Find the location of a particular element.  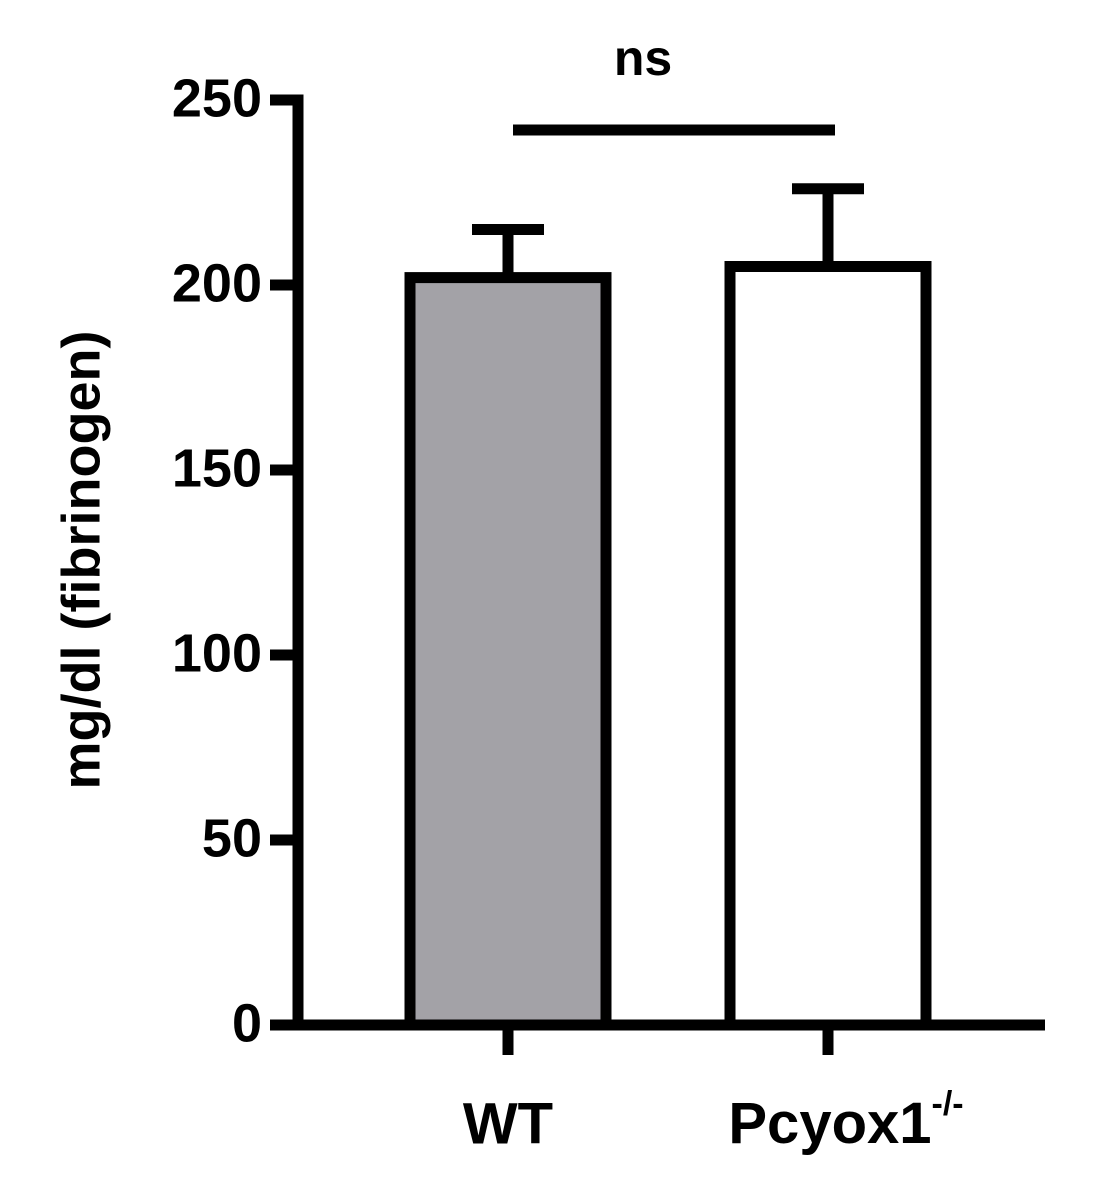

y-tick-label: 200 is located at coordinates (217, 283).